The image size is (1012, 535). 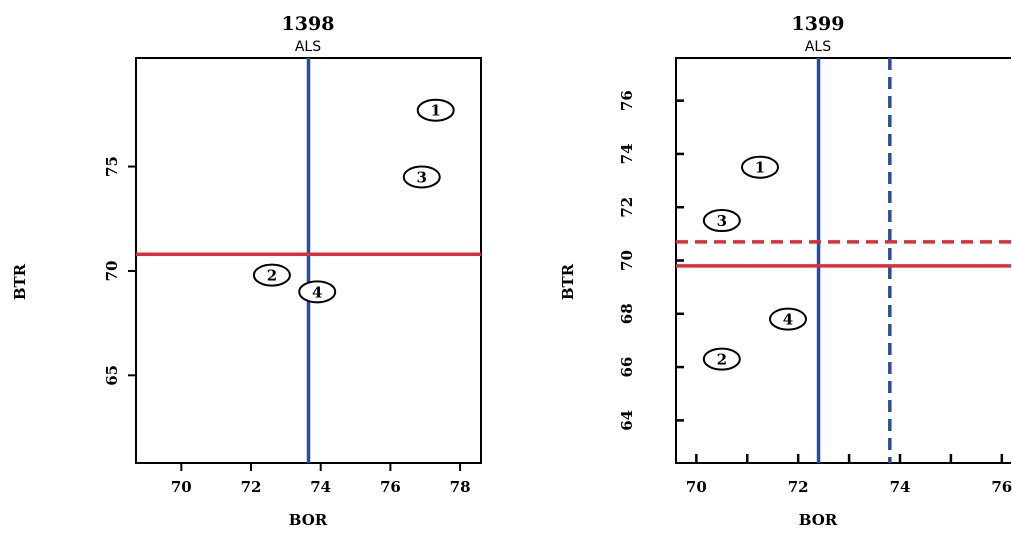 I want to click on y-tick-label: 74, so click(x=627, y=153).